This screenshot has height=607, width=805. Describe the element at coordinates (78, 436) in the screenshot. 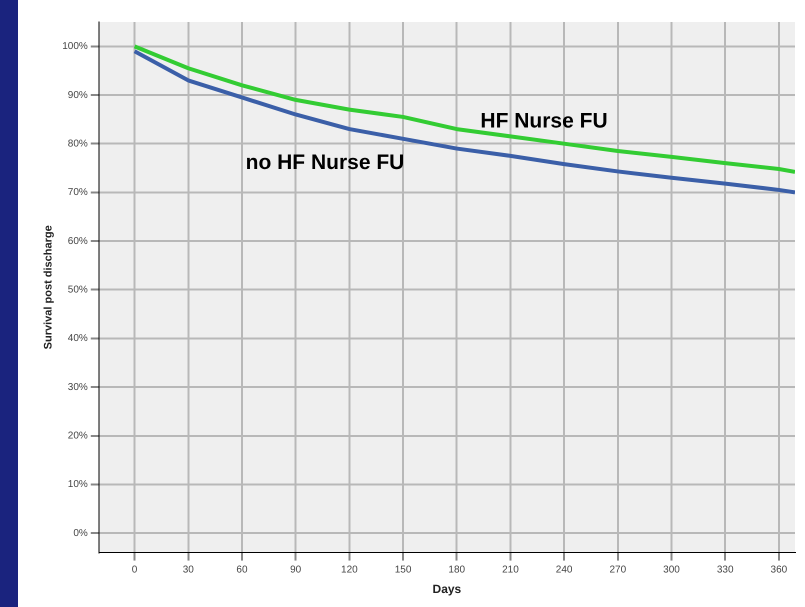

I see `y-tick-label: 20%` at that location.